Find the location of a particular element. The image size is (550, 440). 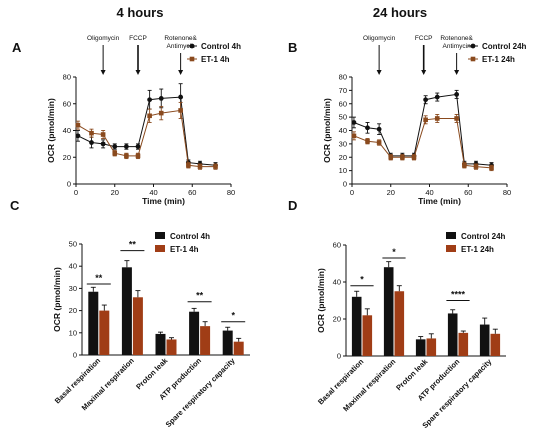

annotation-label: Oligomycin is located at coordinates (379, 38).